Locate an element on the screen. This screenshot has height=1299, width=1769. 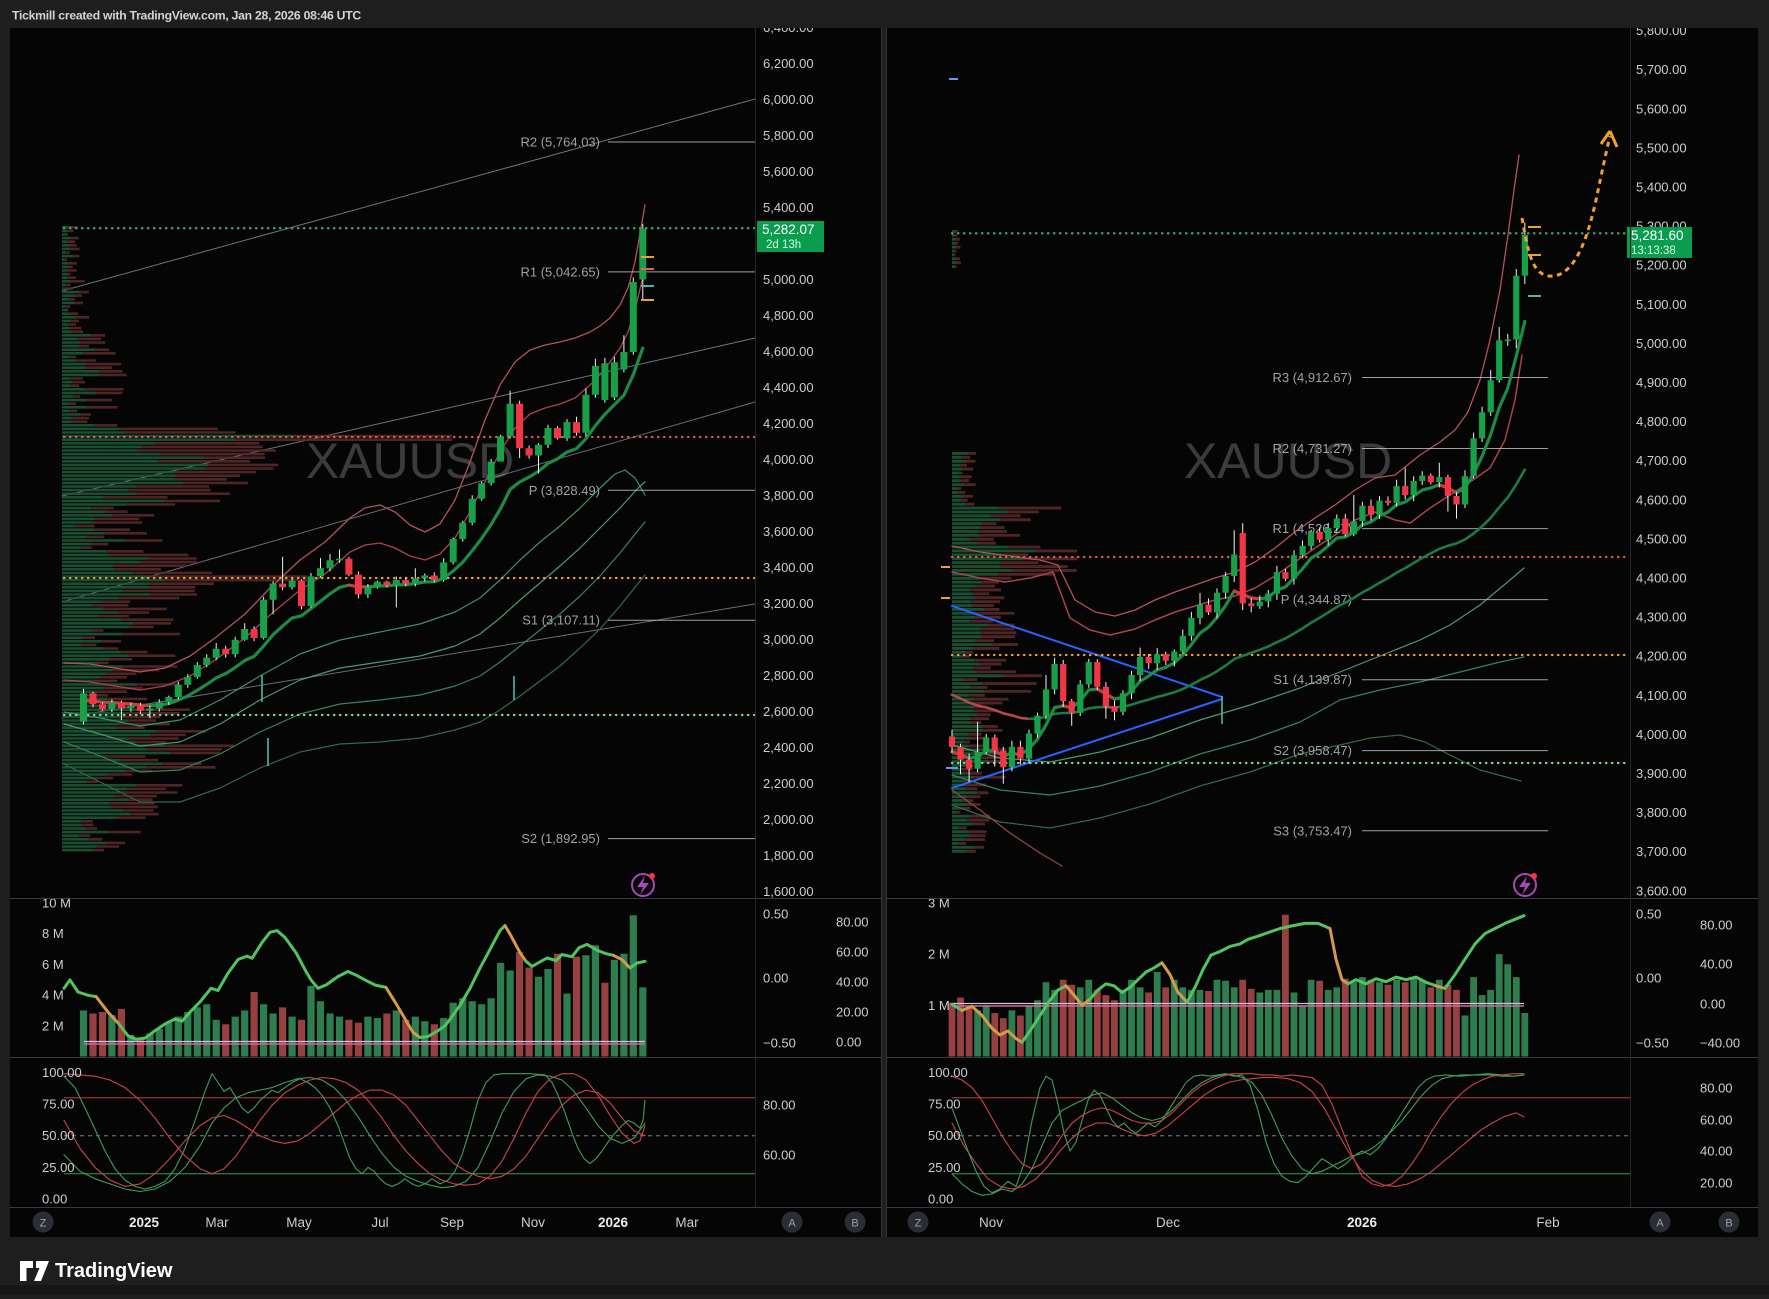
svg-text: 3,700.00 is located at coordinates (1661, 851).